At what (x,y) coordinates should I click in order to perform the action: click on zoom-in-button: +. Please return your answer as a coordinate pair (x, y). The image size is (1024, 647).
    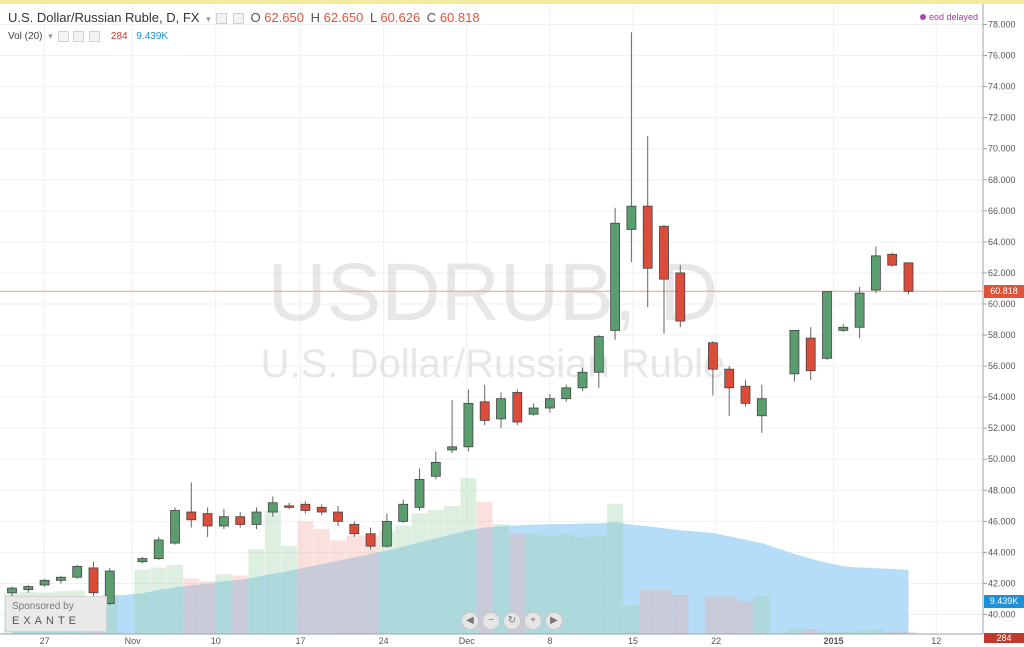
    Looking at the image, I should click on (533, 621).